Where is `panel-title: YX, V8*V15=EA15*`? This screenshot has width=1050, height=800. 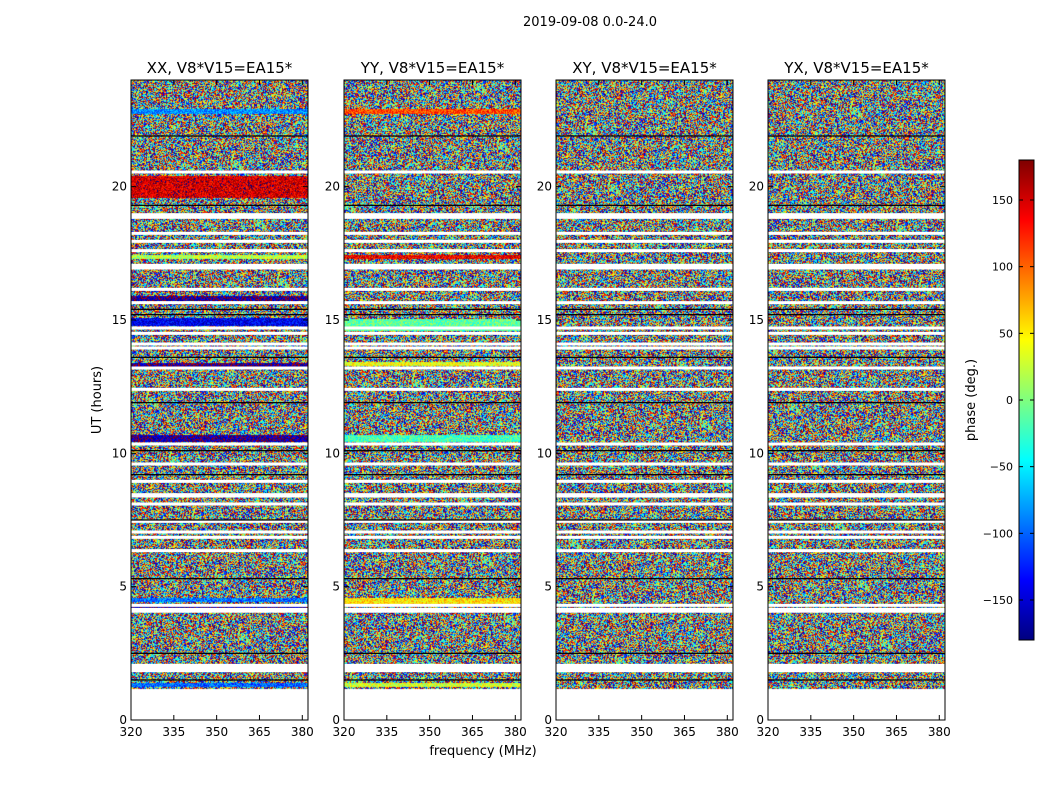 panel-title: YX, V8*V15=EA15* is located at coordinates (856, 68).